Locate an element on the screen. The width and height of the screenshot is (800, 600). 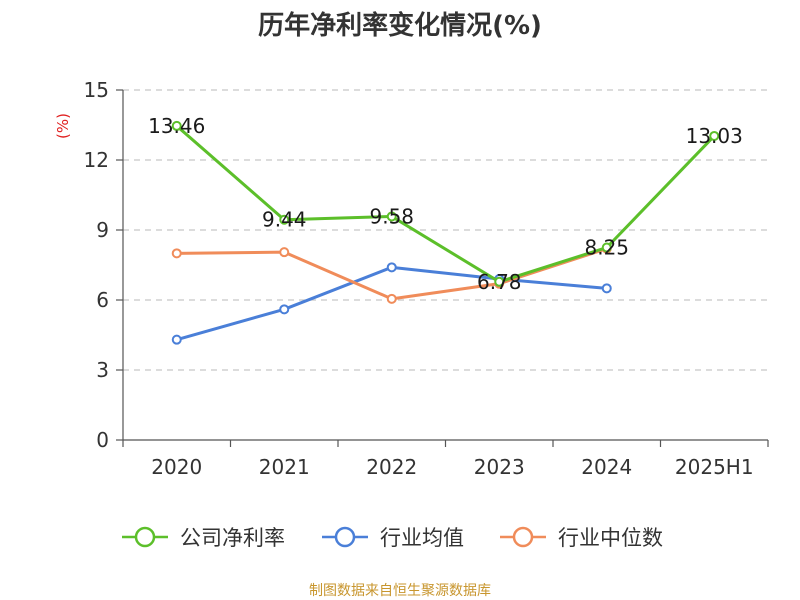
y-axis-unit-label: (%) is located at coordinates (63, 126).